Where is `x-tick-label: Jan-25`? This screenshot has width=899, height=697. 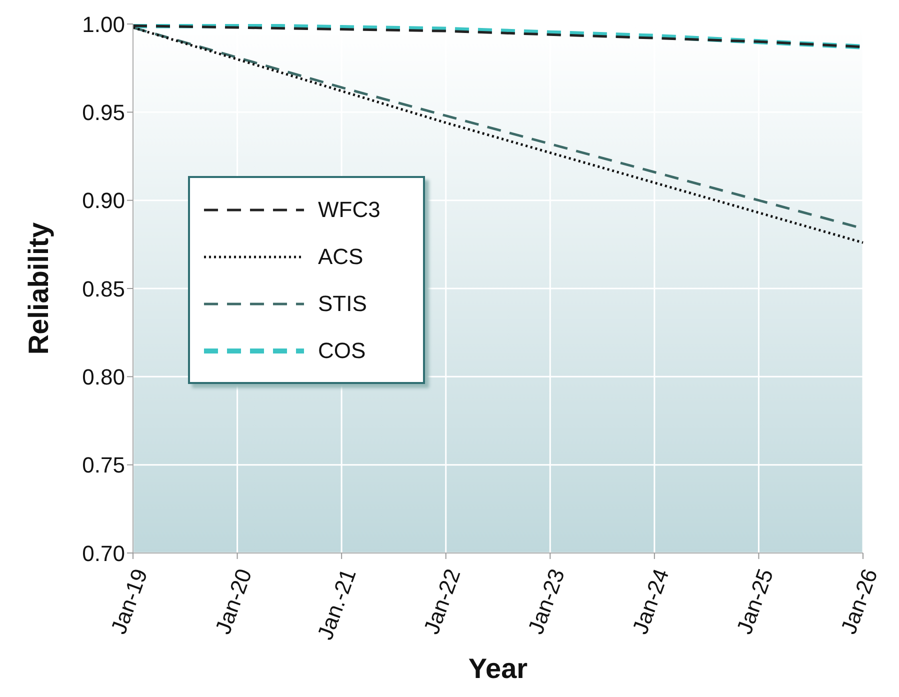
x-tick-label: Jan-25 is located at coordinates (755, 602).